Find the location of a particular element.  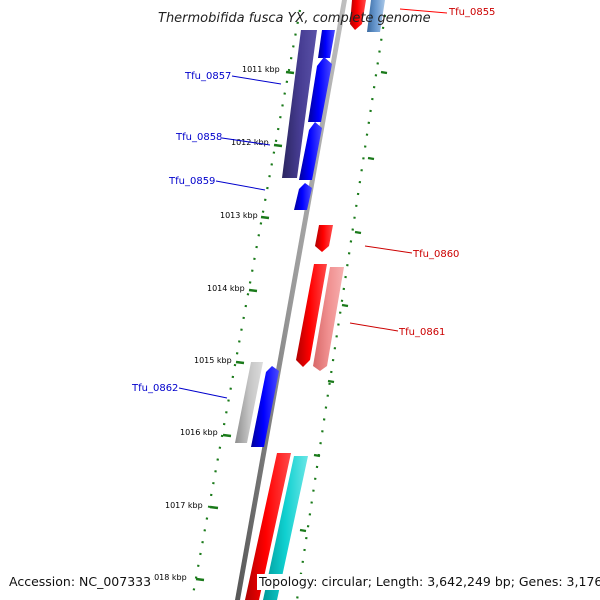

tick-label: 1015 kbp is located at coordinates (213, 360).